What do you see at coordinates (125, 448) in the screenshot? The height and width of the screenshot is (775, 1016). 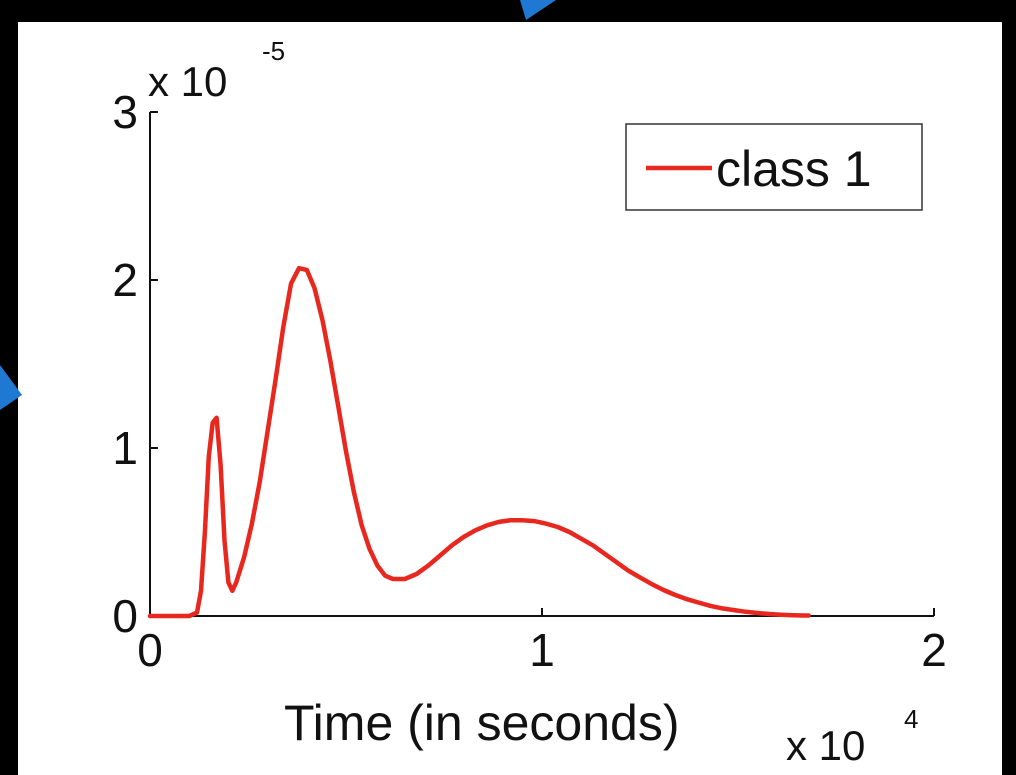 I see `y-tick-label: 1` at bounding box center [125, 448].